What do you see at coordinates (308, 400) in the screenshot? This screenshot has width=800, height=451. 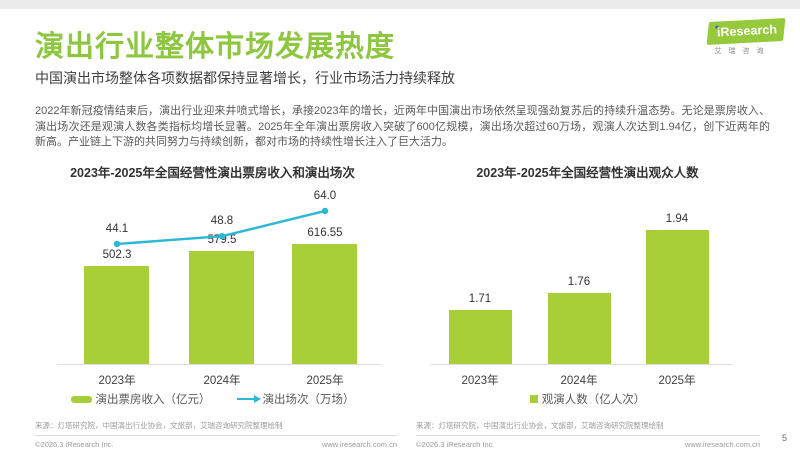 I see `legend-label: 演出场次（万场）` at bounding box center [308, 400].